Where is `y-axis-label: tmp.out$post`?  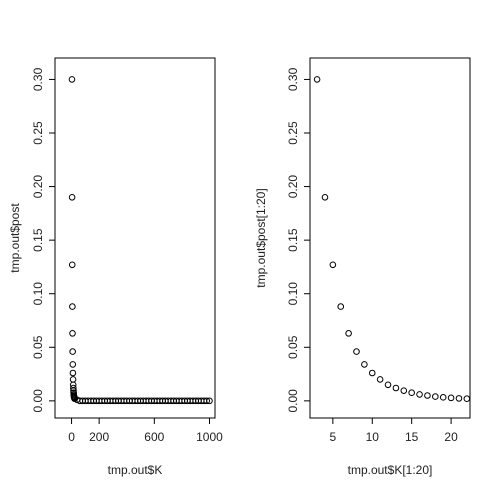 y-axis-label: tmp.out$post is located at coordinates (15, 238).